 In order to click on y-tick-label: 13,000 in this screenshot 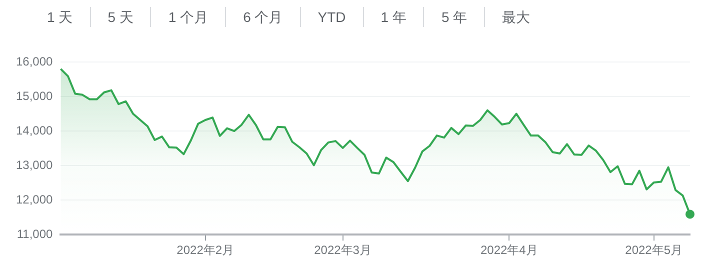, I will do `click(35, 165)`.